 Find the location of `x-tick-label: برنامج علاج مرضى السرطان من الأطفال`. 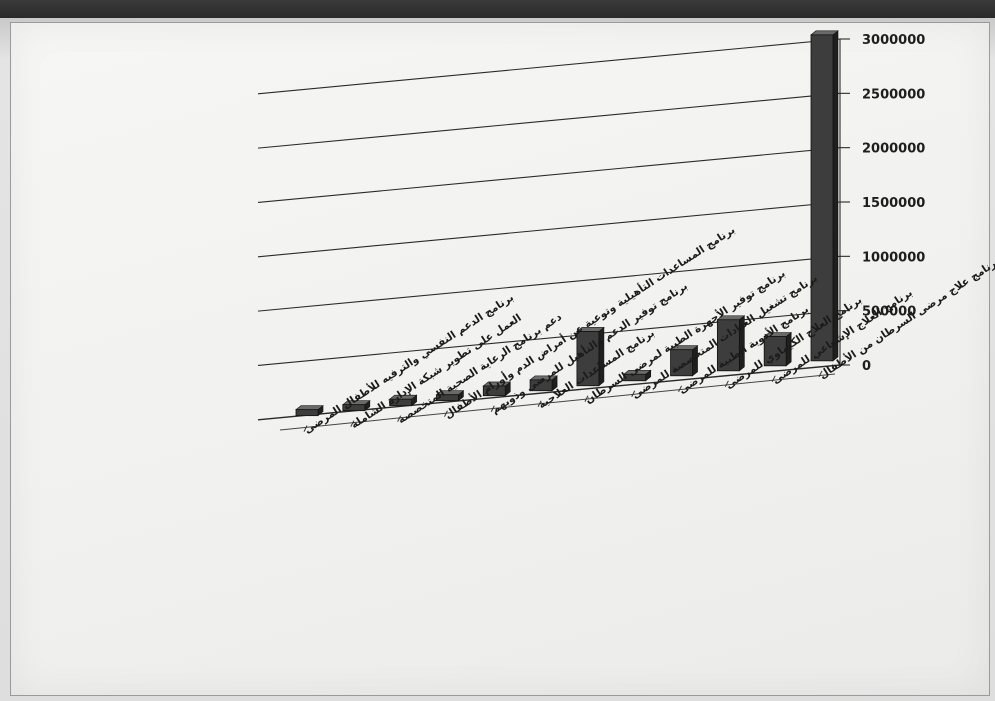

x-tick-label: برنامج علاج مرضى السرطان من الأطفال is located at coordinates (906, 318).